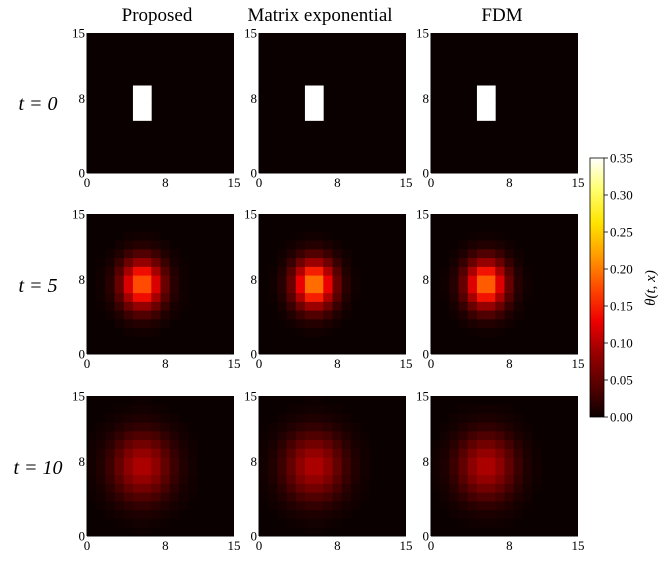  I want to click on y-tick-label: 15, so click(422, 396).